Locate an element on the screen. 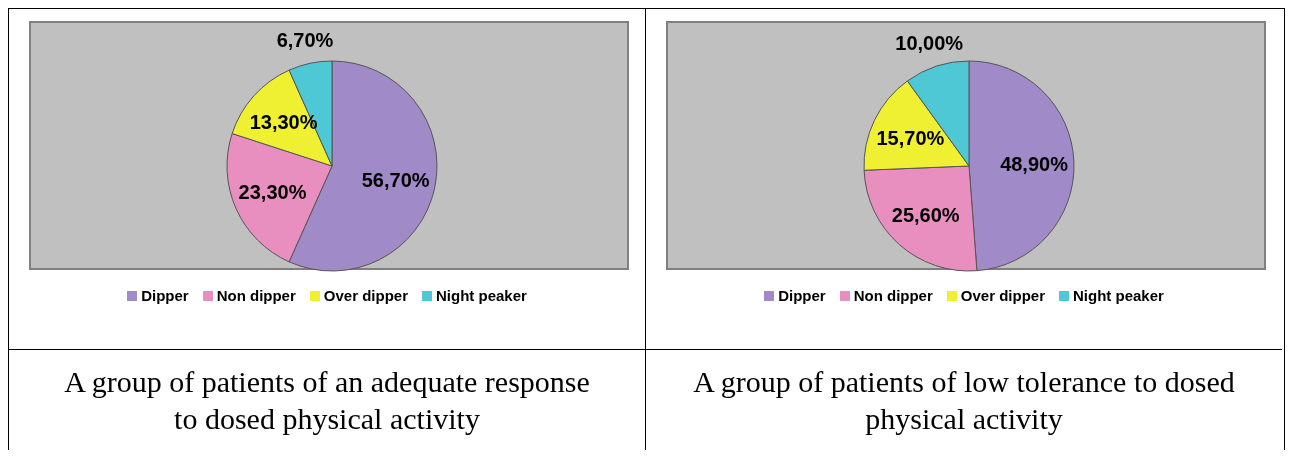 The image size is (1291, 462). data-label: 23,30% is located at coordinates (272, 192).